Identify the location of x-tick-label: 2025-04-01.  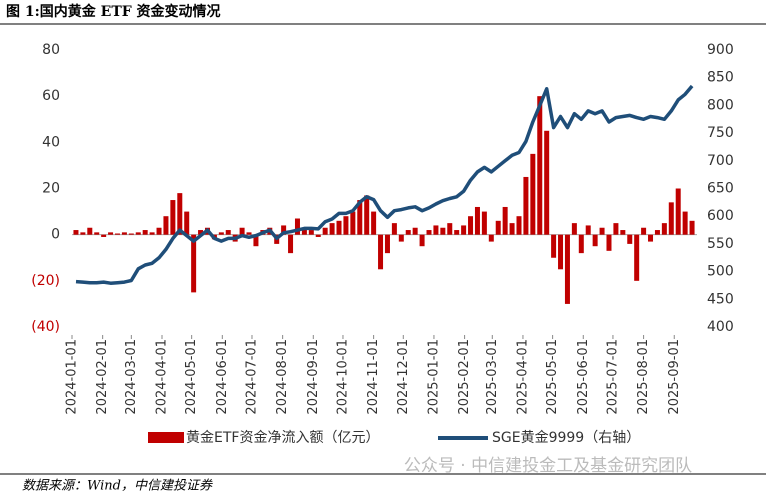
(522, 377).